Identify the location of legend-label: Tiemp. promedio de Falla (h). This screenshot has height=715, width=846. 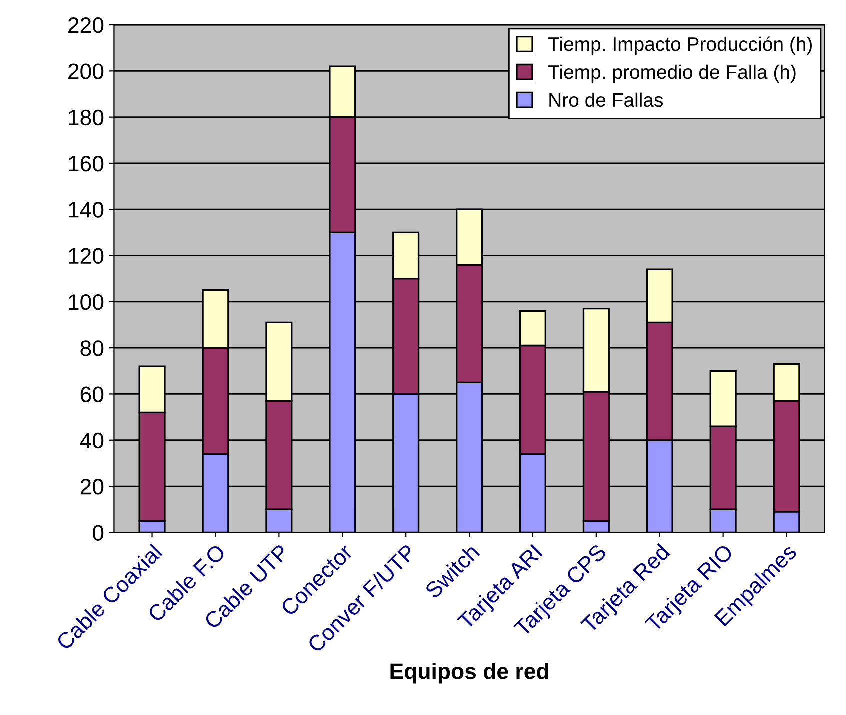
(672, 73).